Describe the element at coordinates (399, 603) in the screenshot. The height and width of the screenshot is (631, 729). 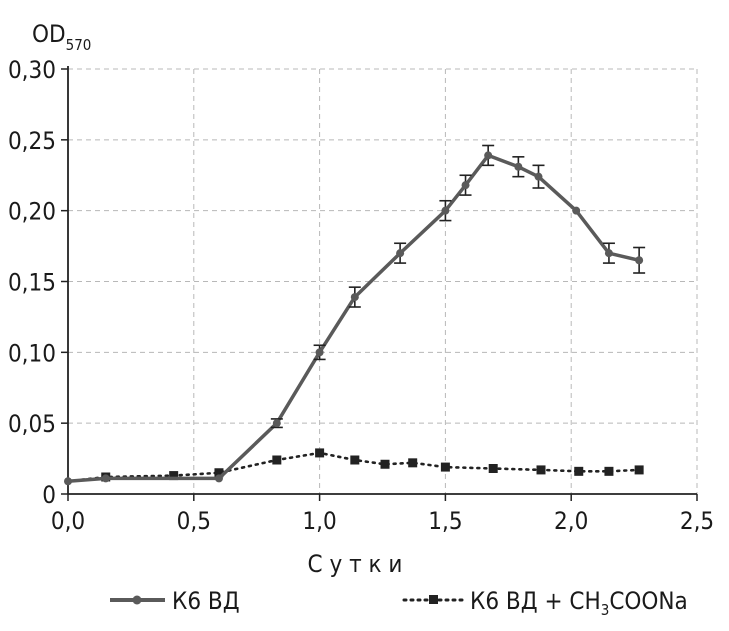
I see `legend: К6 ВД К6 ВД + CH3COONa` at that location.